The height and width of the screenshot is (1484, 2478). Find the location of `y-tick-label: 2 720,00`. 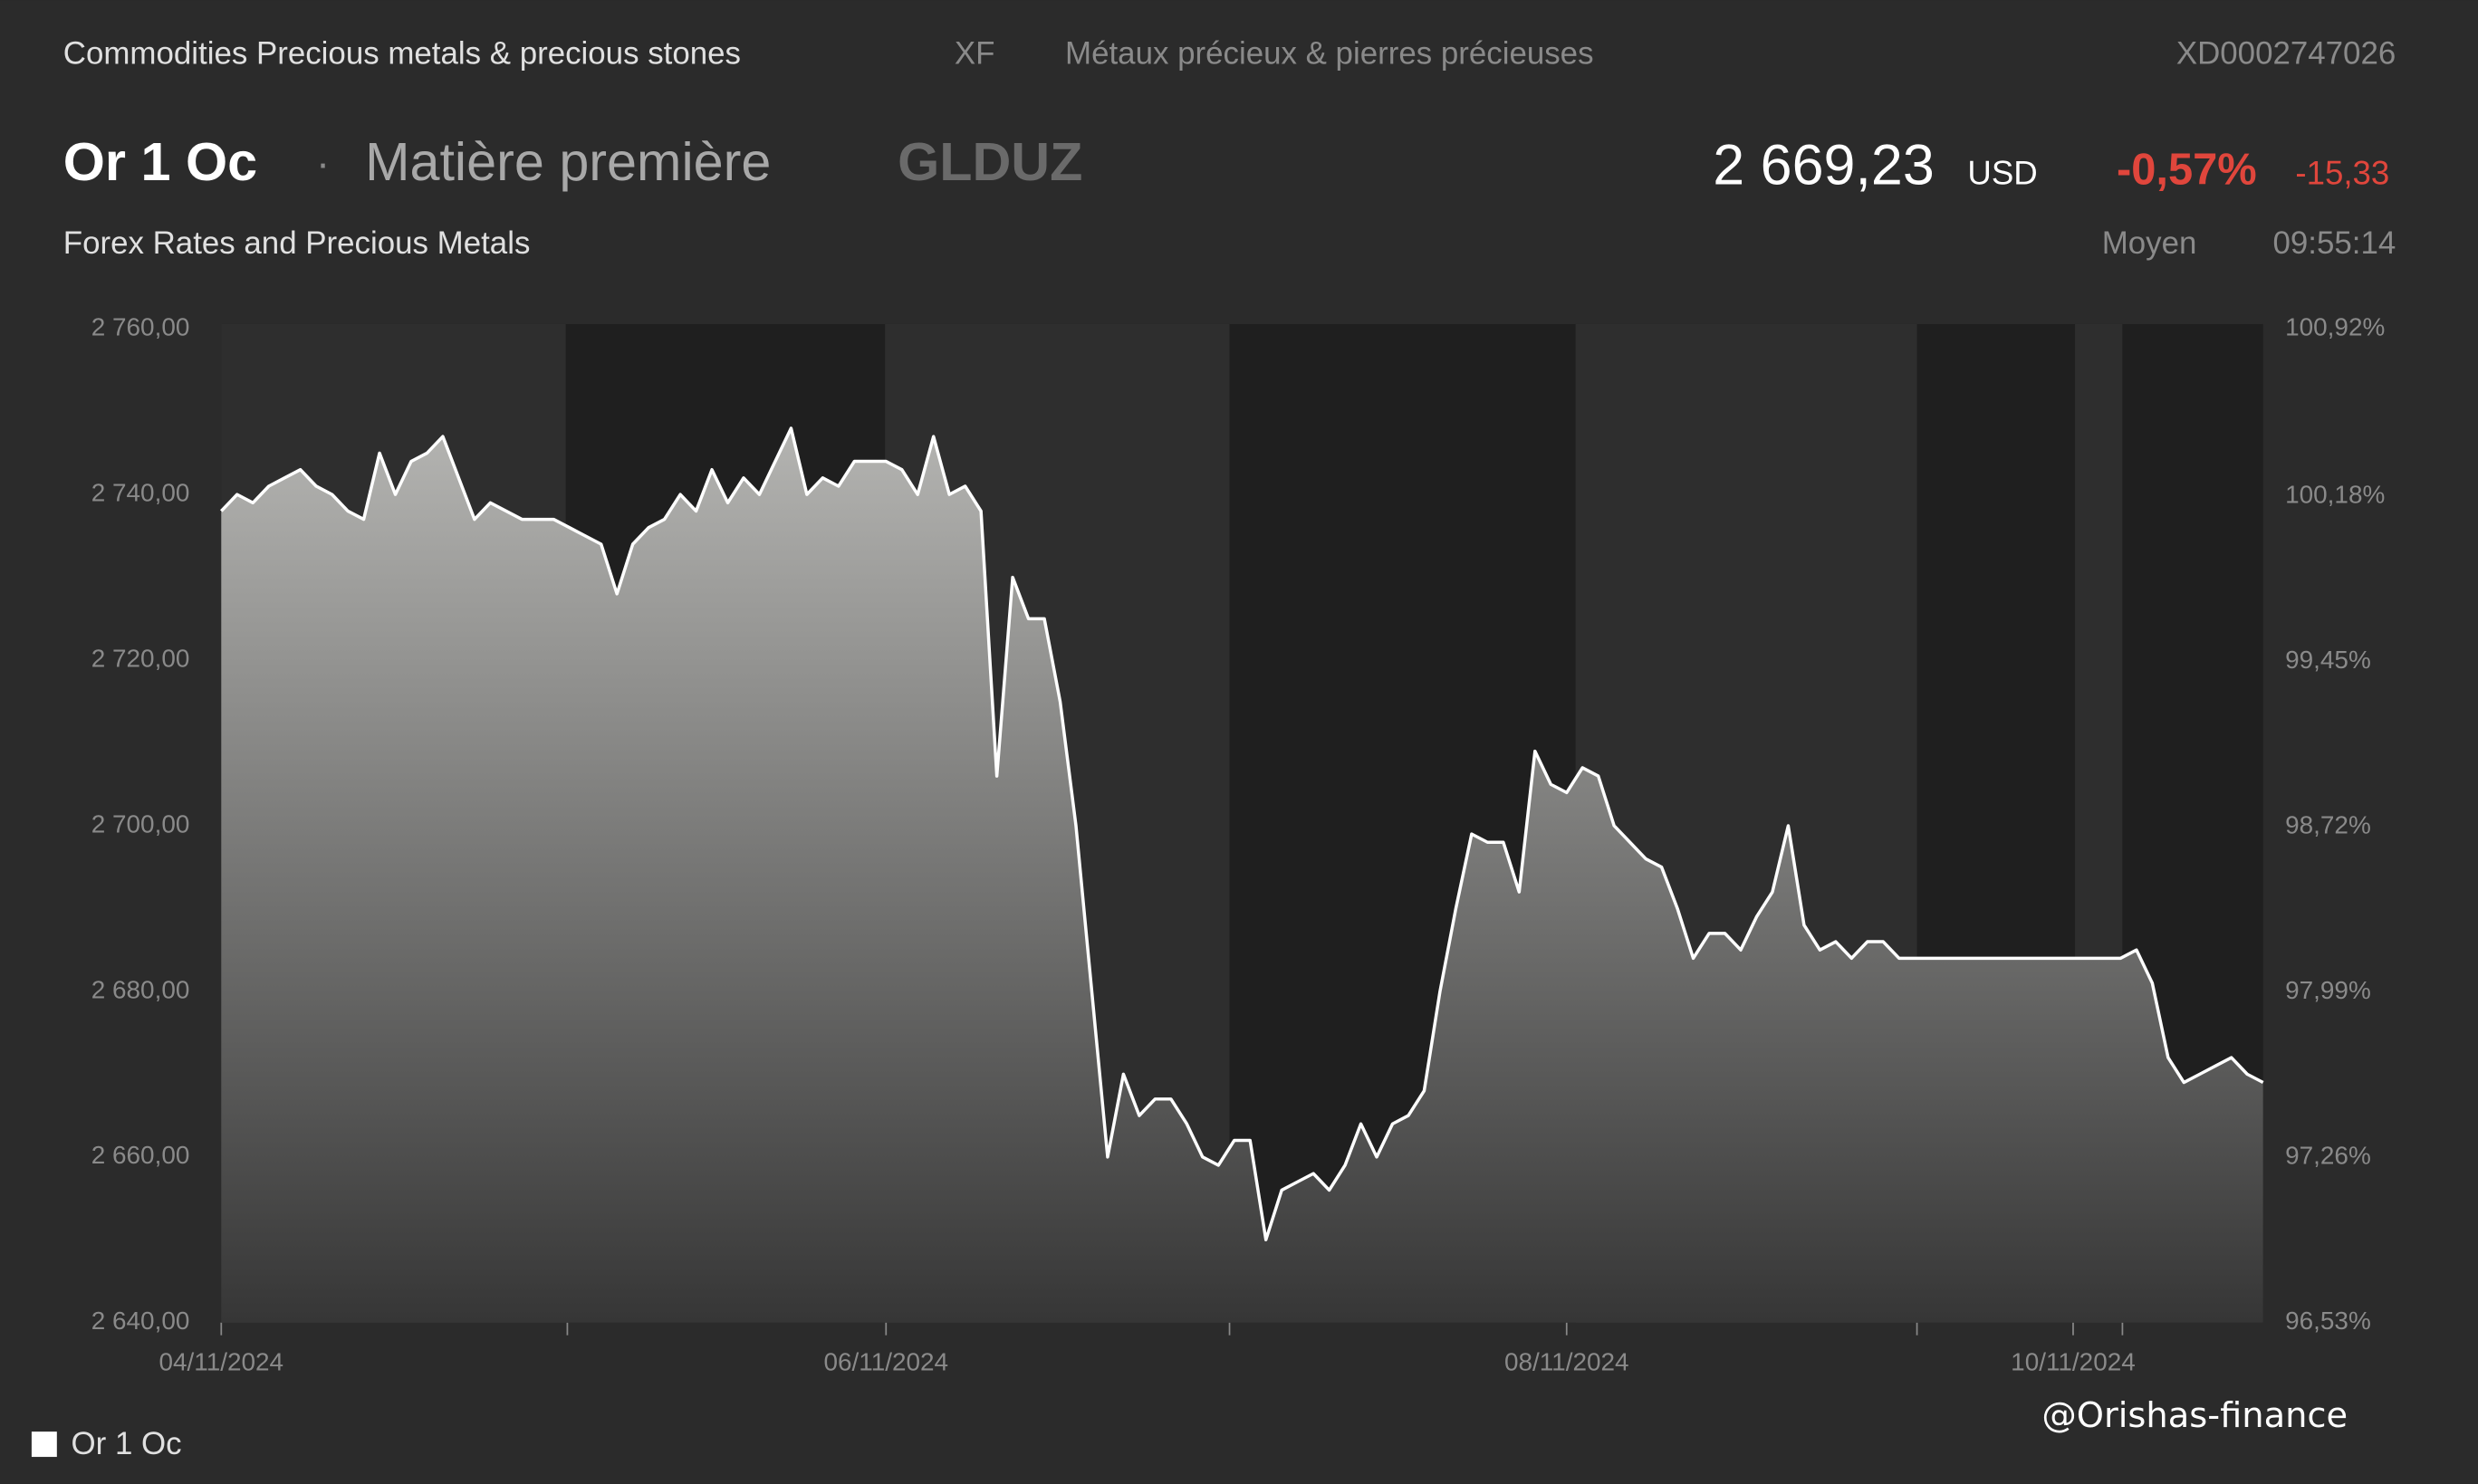

y-tick-label: 2 720,00 is located at coordinates (140, 658).